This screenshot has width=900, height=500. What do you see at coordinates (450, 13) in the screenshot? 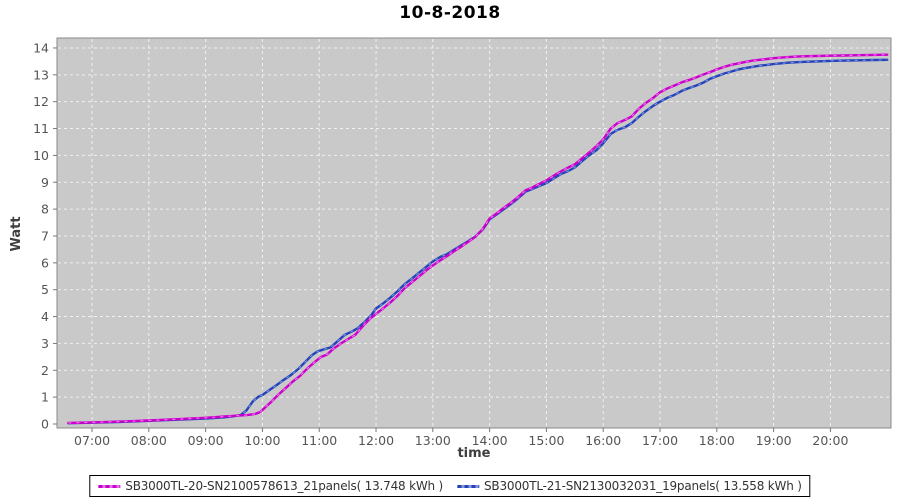
I see `chart-title: 10-8-2018` at bounding box center [450, 13].